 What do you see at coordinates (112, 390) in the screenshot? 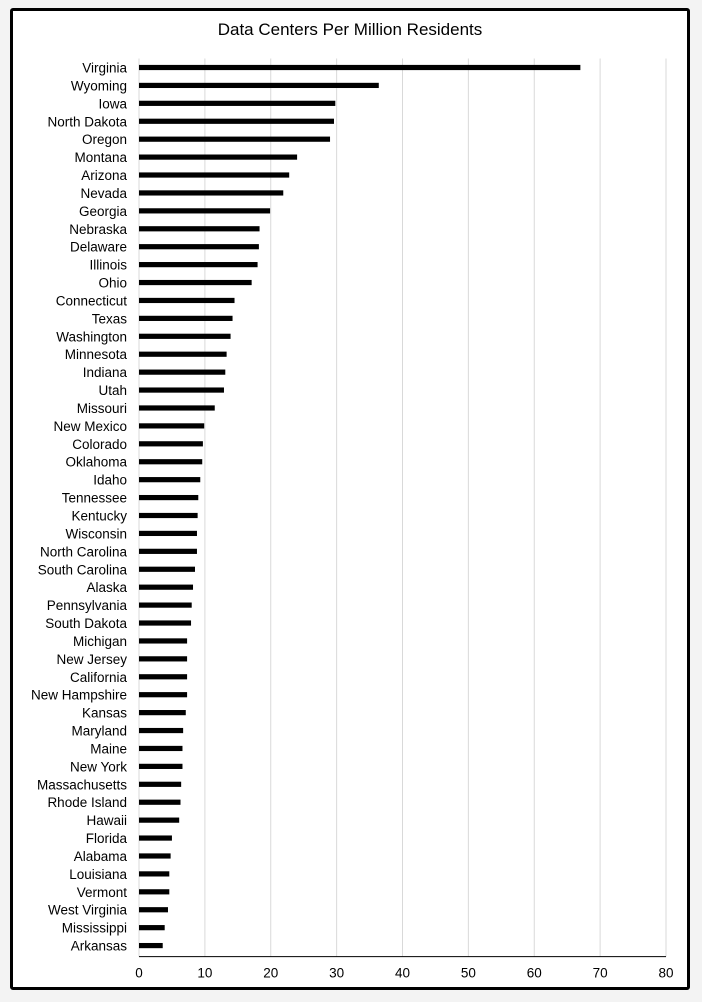
I see `category-label: Utah` at bounding box center [112, 390].